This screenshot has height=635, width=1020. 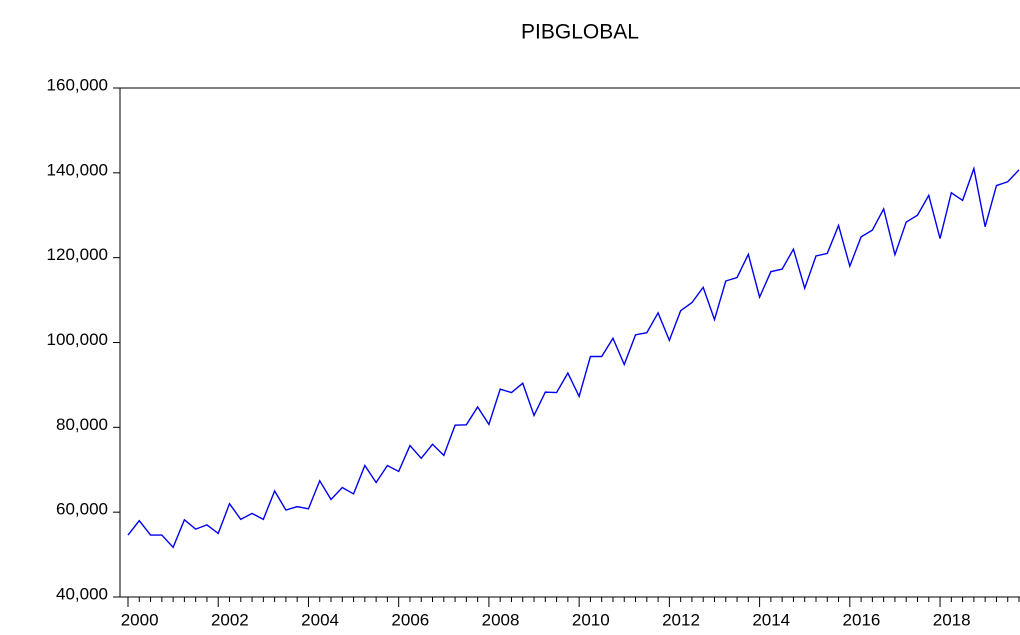 What do you see at coordinates (591, 619) in the screenshot?
I see `x-tick-label: 2010` at bounding box center [591, 619].